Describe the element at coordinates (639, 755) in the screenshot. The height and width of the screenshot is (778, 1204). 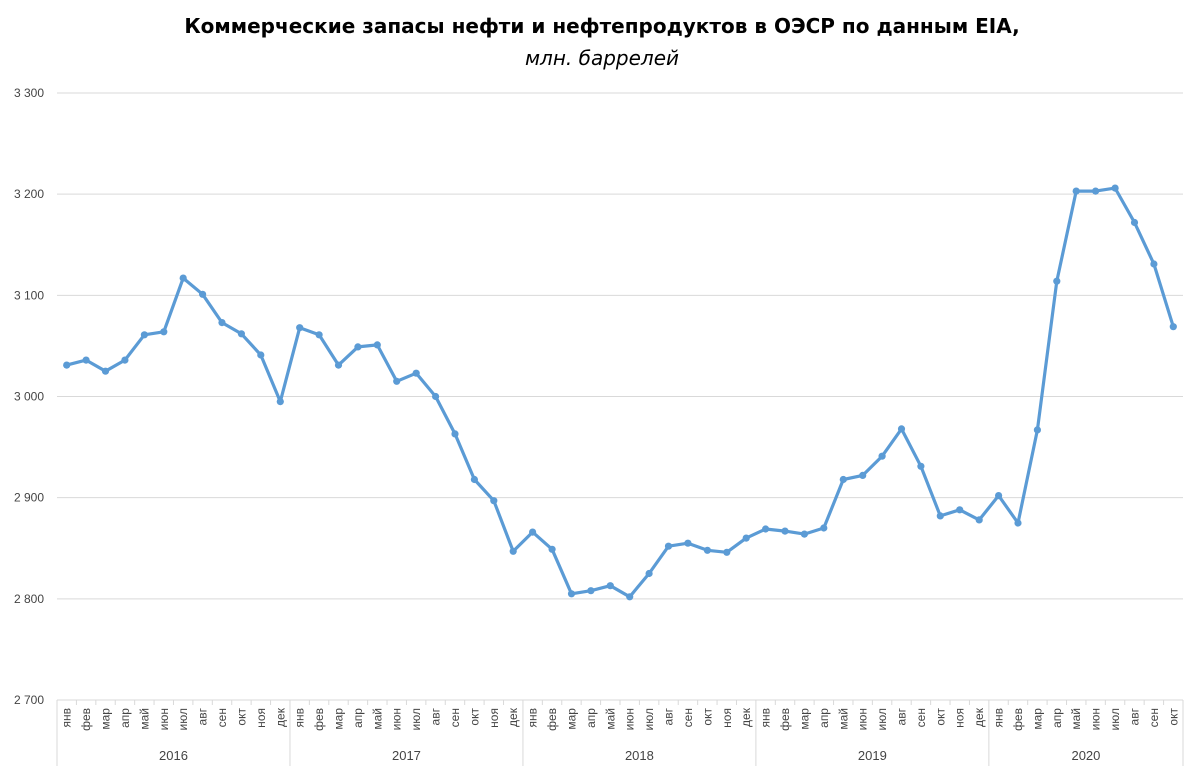
I see `year-label: 2018` at that location.